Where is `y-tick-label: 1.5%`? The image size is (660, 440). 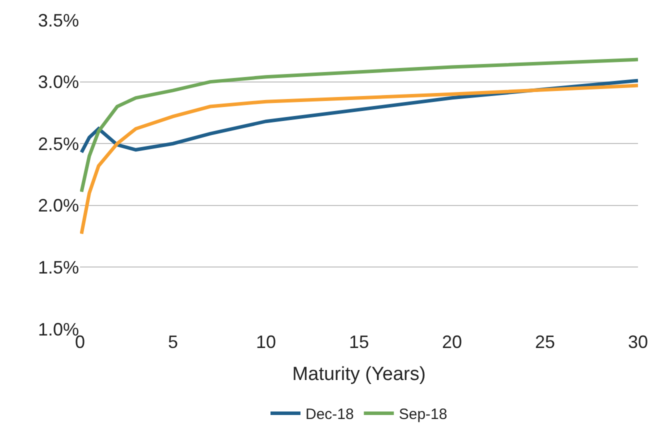
y-tick-label: 1.5% is located at coordinates (58, 268).